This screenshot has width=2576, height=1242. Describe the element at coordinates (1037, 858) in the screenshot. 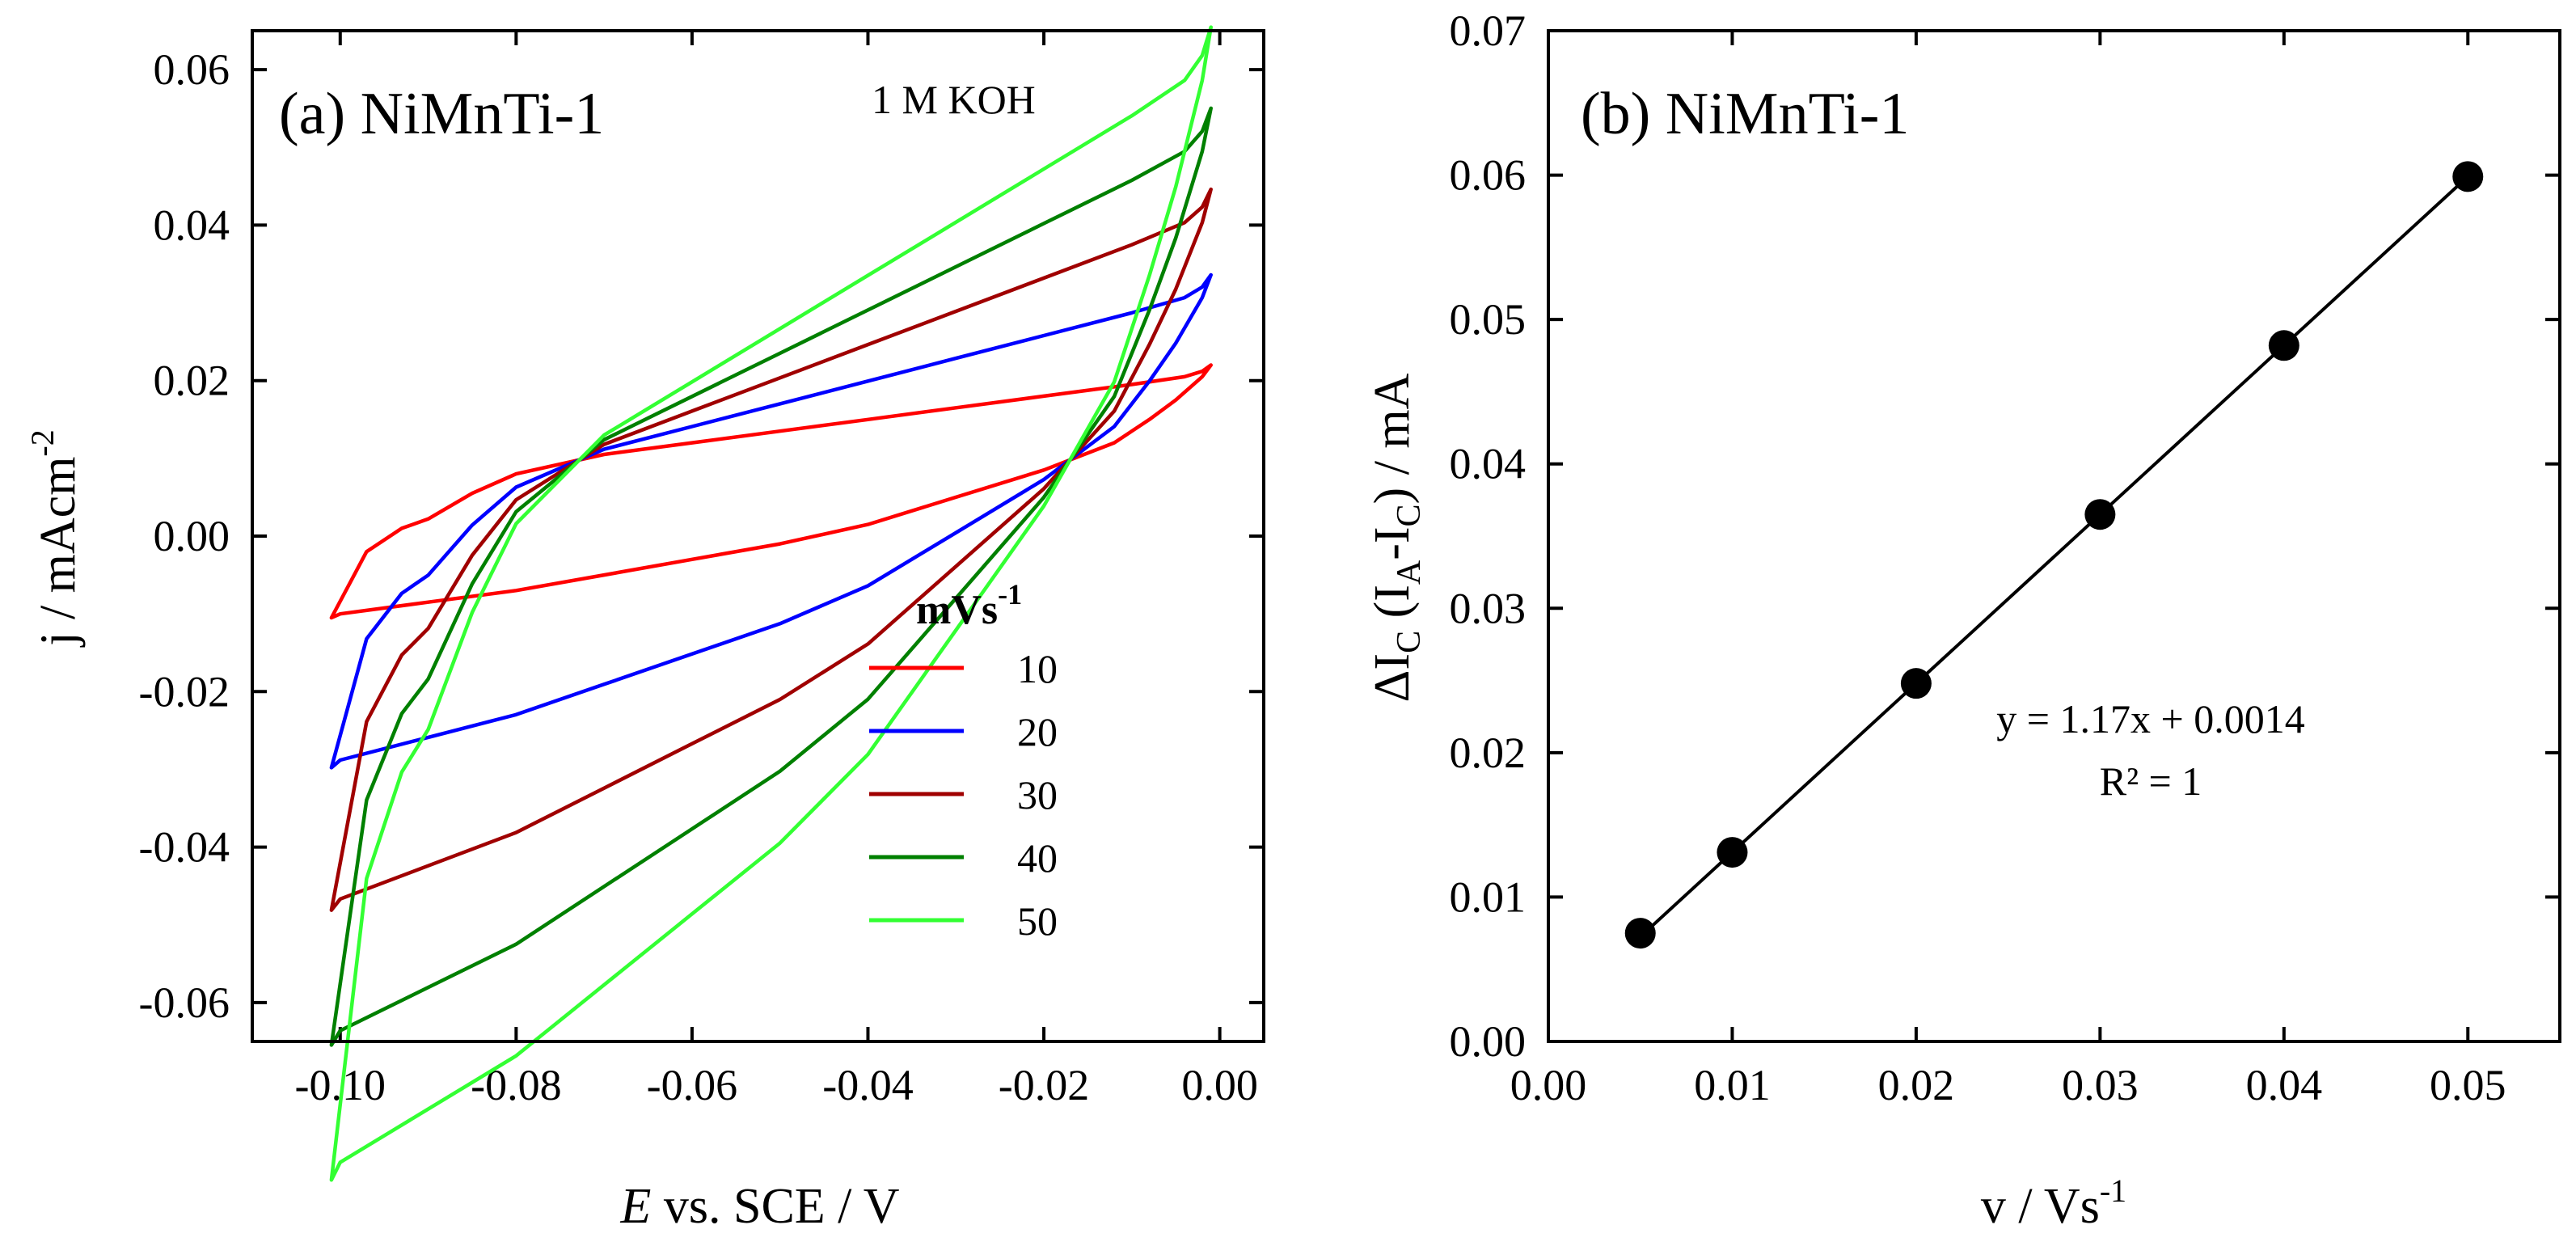

I see `legend-label-40: 40` at that location.